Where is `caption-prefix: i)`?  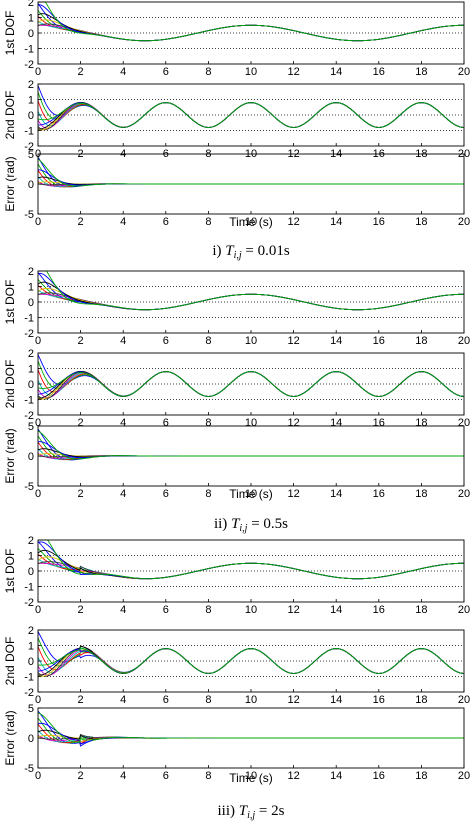
caption-prefix: i) is located at coordinates (218, 251).